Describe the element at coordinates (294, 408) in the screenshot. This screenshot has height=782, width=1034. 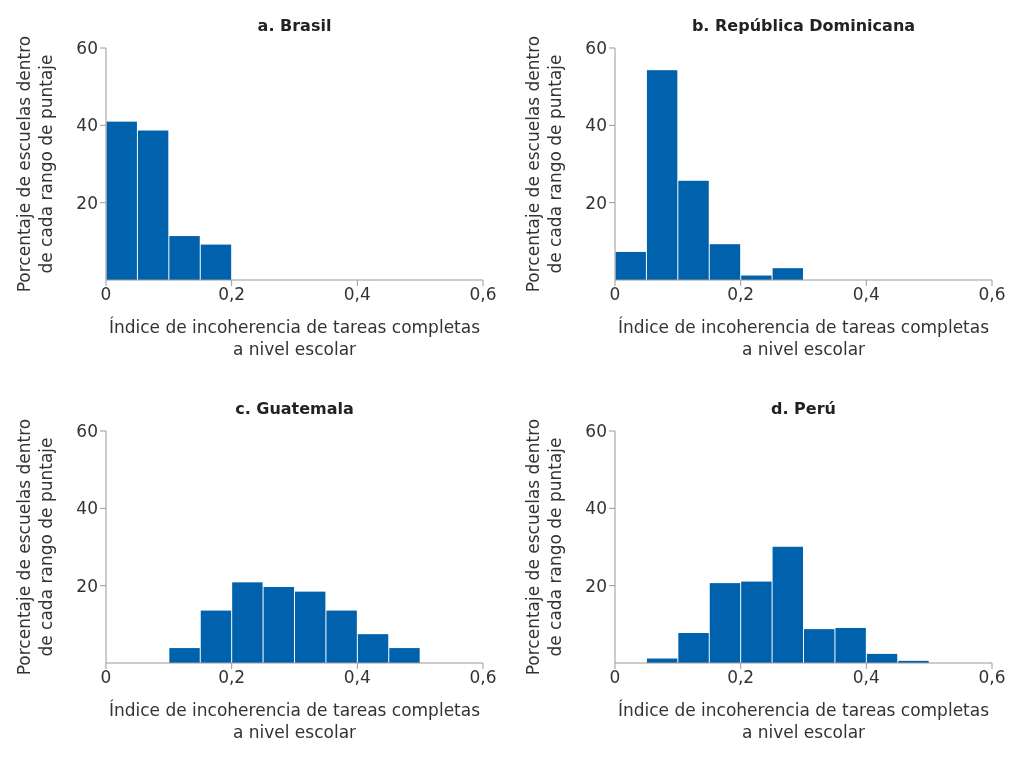
I see `chart-title: c. Guatemala` at that location.